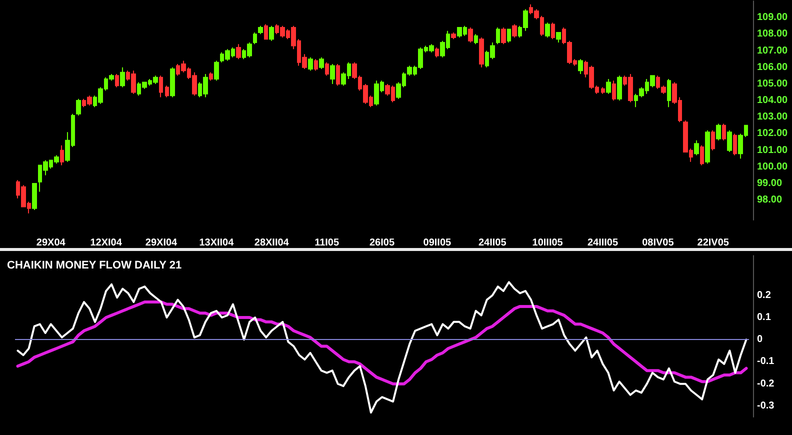  Describe the element at coordinates (327, 243) in the screenshot. I see `x-tick-label: 11I05` at that location.